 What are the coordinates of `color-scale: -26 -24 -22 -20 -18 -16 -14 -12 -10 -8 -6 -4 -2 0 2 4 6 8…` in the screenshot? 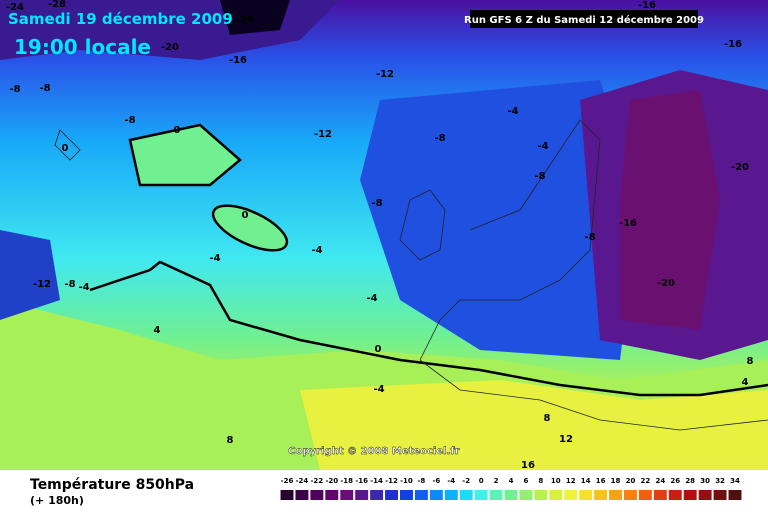 It's located at (511, 488).